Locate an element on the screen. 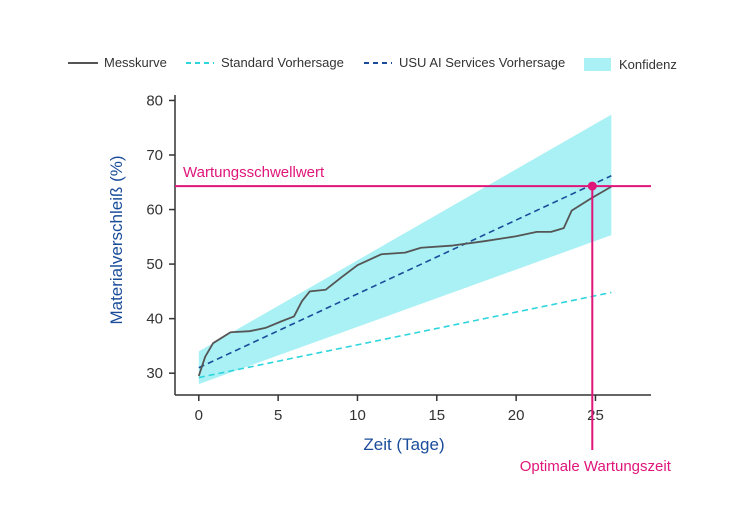 The image size is (753, 528). optimal-time-marker is located at coordinates (592, 186).